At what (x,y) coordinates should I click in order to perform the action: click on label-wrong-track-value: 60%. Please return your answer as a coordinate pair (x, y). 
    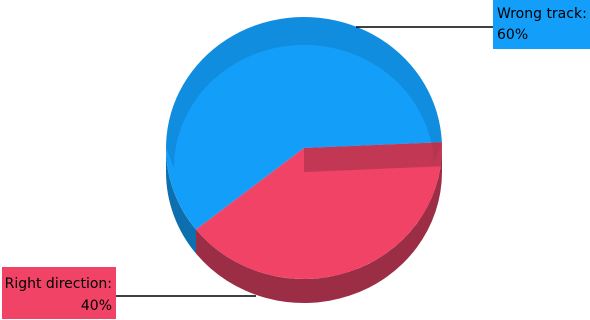
    Looking at the image, I should click on (512, 35).